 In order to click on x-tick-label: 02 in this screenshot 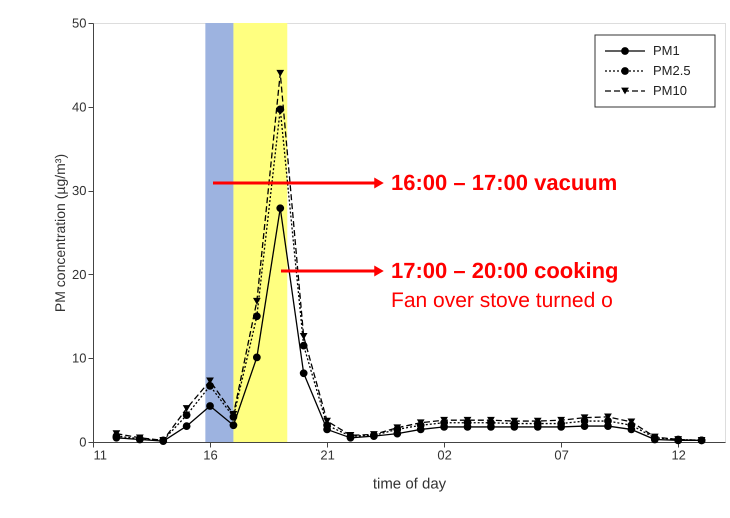, I will do `click(444, 455)`.